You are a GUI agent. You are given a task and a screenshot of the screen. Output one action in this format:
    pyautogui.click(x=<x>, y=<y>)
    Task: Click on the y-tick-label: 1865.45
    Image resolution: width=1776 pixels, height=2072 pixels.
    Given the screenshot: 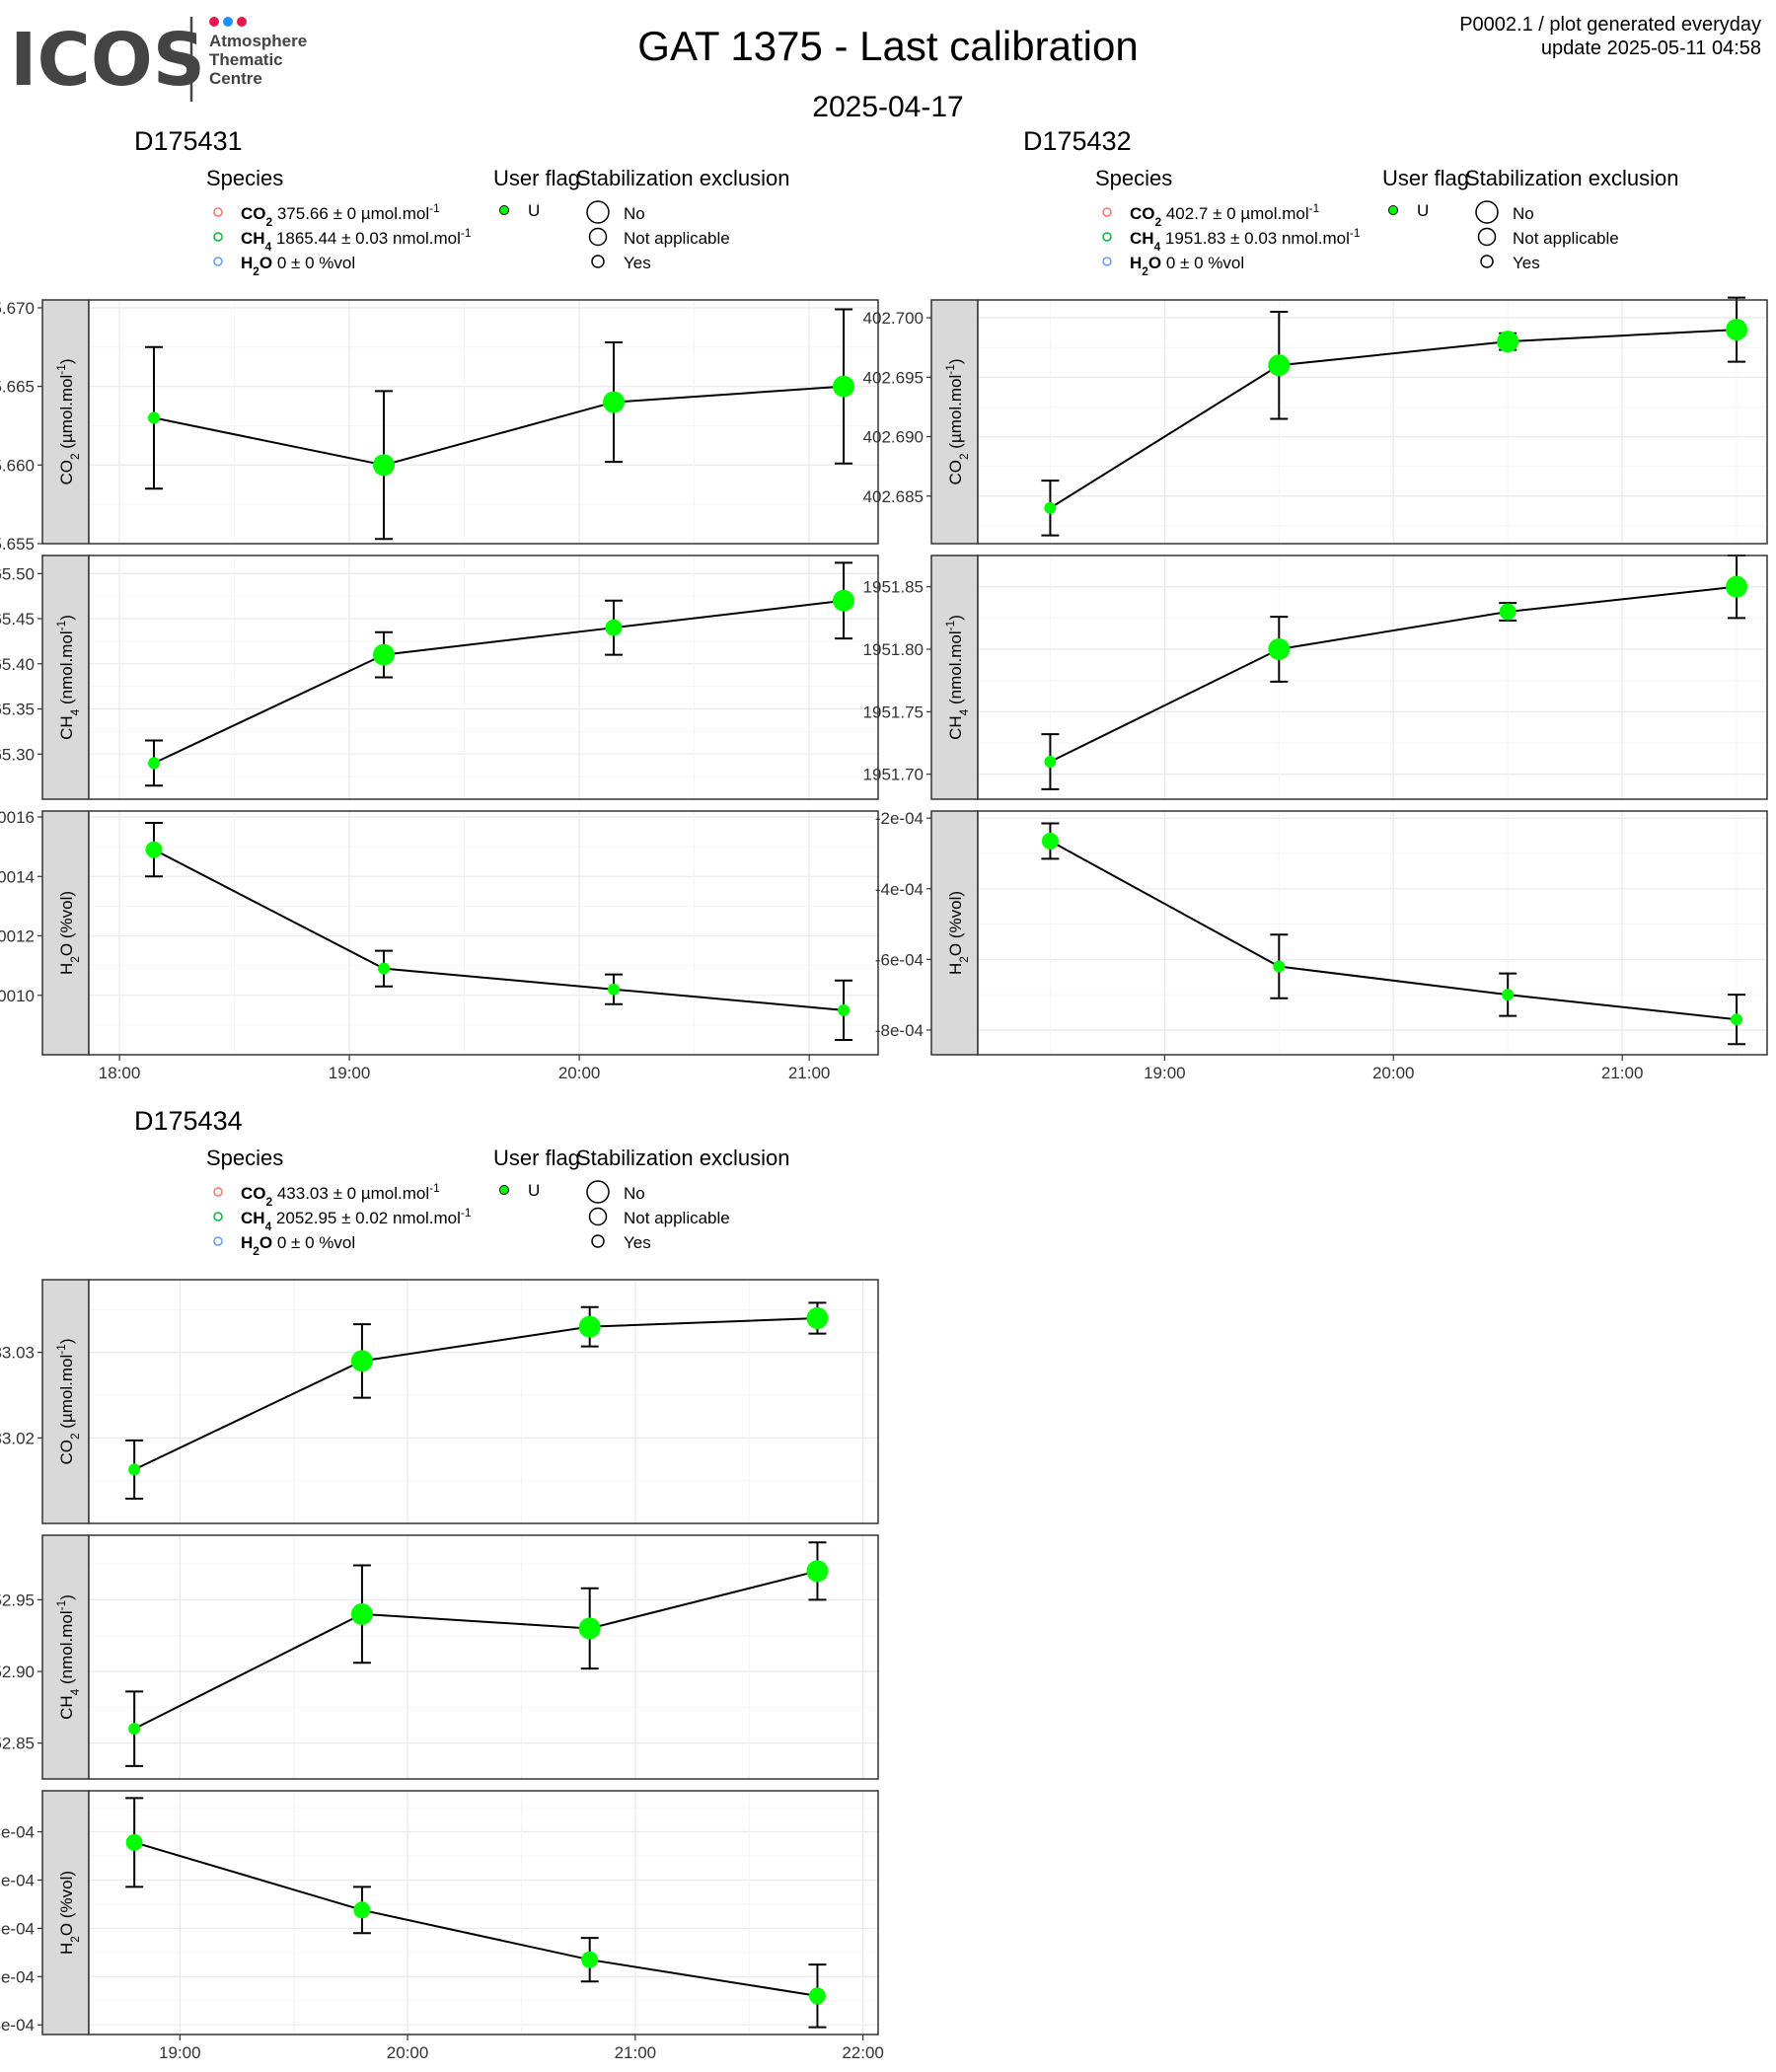 What is the action you would take?
    pyautogui.click(x=17, y=620)
    